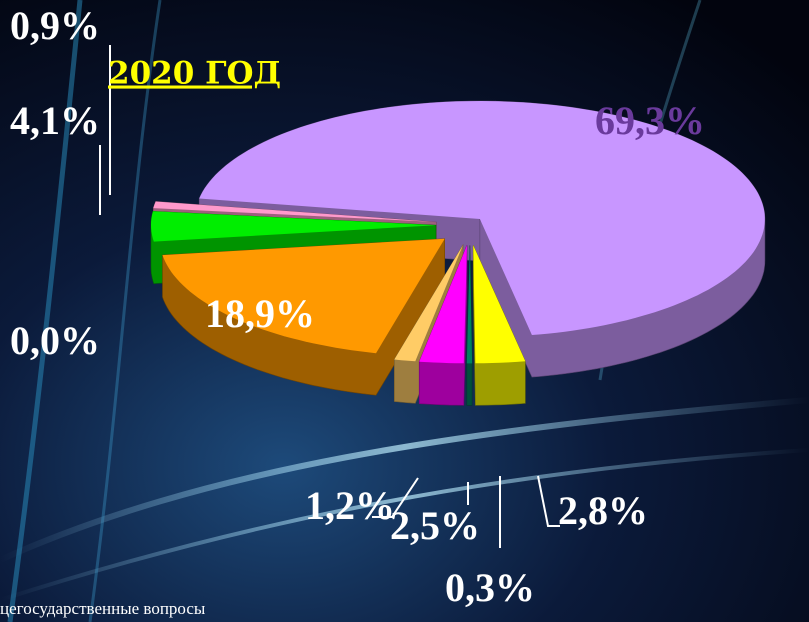 The image size is (809, 622). Describe the element at coordinates (435, 525) in the screenshot. I see `data-label: 2,5%` at that location.